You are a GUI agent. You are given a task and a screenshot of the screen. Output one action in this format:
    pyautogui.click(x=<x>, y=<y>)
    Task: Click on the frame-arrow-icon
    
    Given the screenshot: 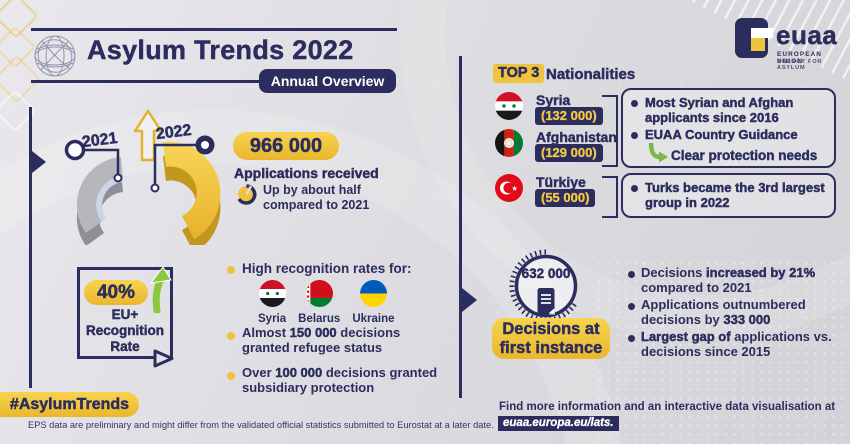 What is the action you would take?
    pyautogui.click(x=163, y=358)
    